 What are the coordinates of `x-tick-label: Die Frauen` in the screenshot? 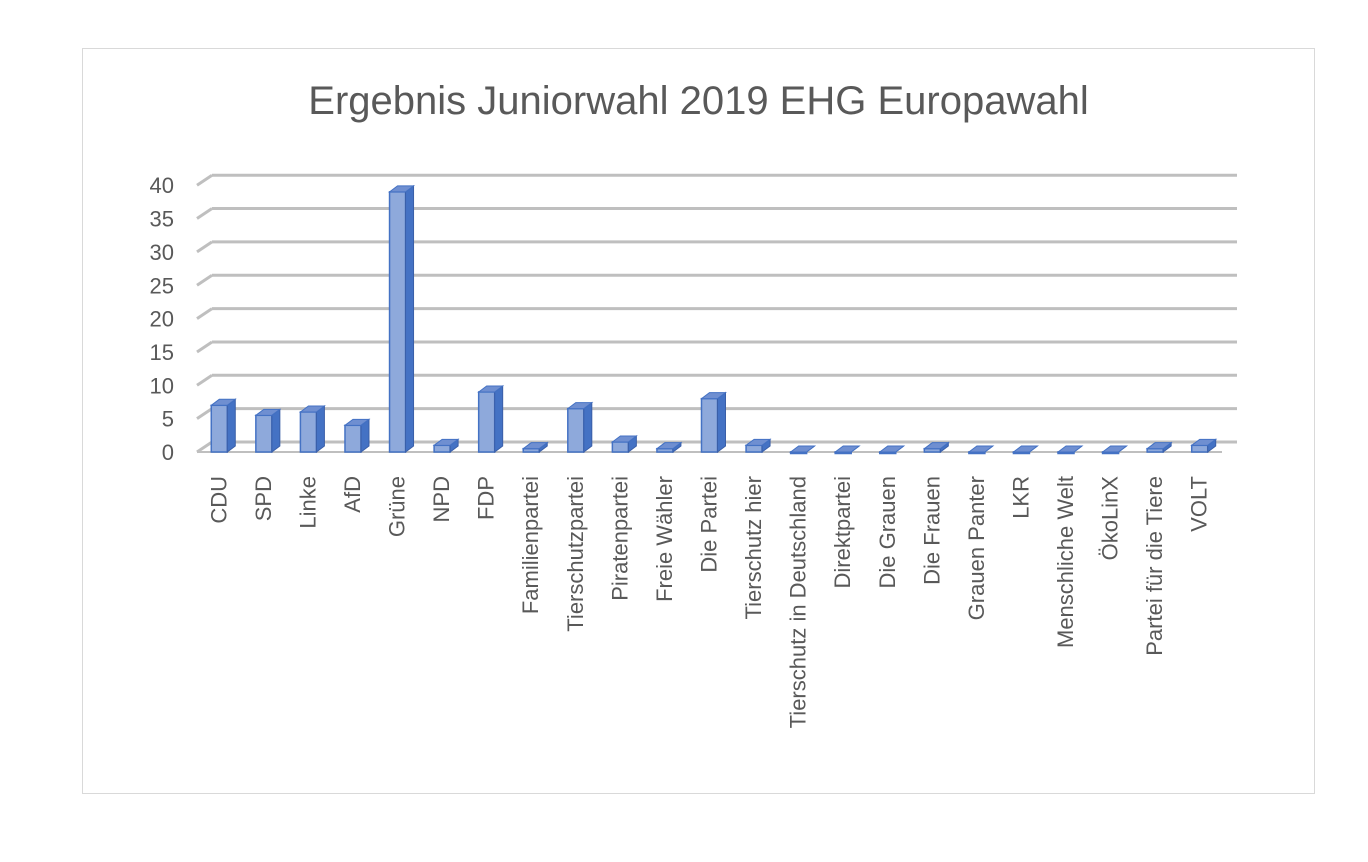 It's located at (931, 530).